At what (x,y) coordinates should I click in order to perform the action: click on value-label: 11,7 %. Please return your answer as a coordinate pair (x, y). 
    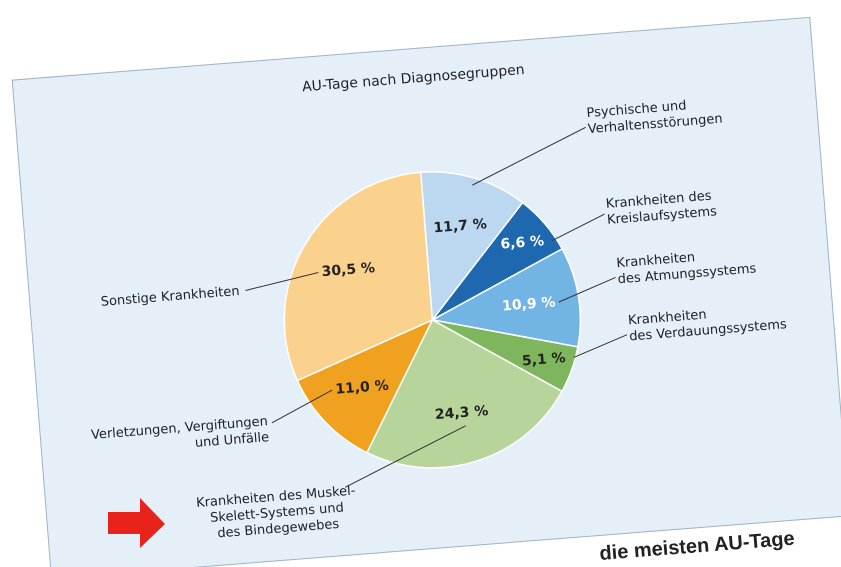
    Looking at the image, I should click on (460, 226).